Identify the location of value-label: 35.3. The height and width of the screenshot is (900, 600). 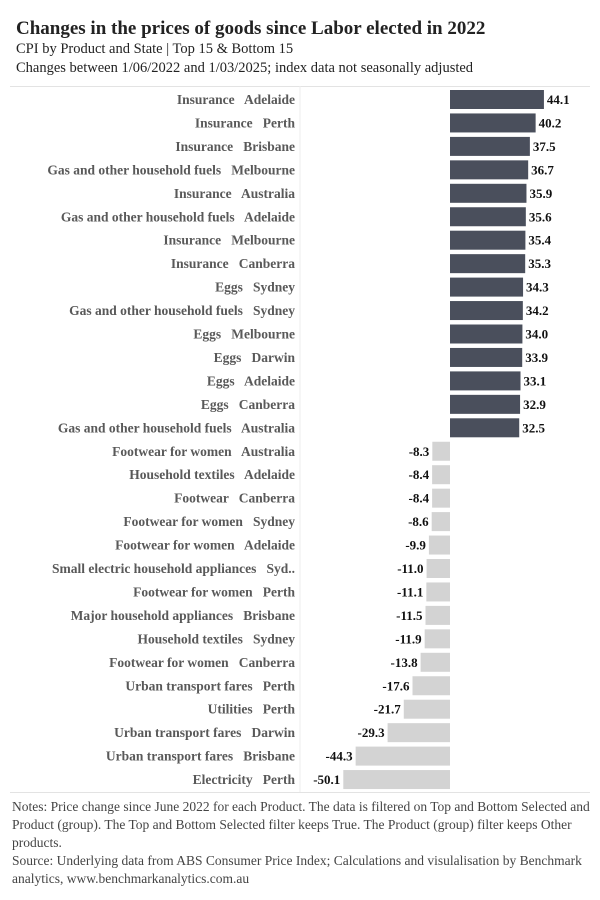
(539, 263).